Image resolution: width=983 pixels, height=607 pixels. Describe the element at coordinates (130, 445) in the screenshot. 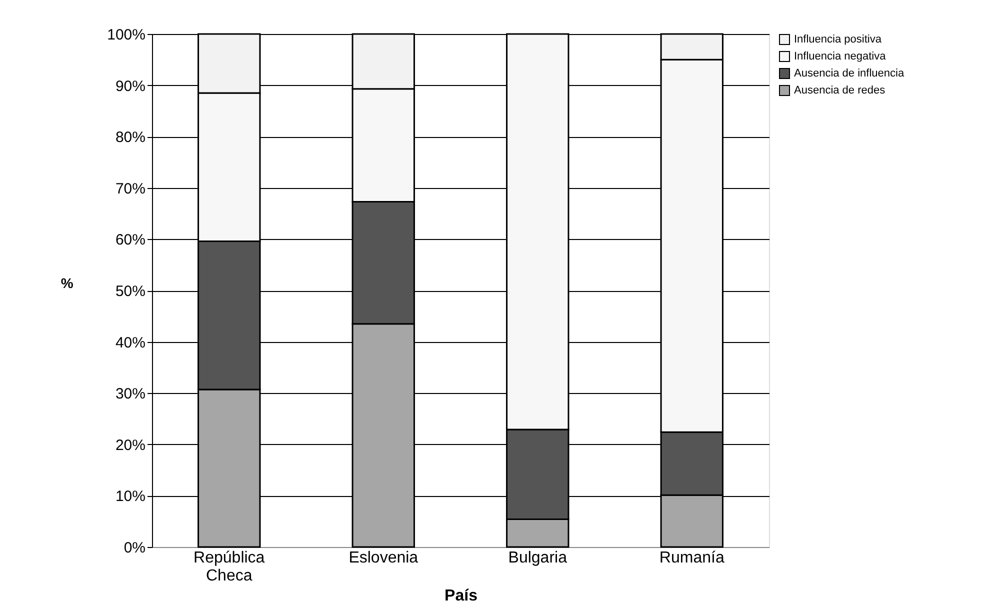

I see `y-tick-label: 20%` at that location.